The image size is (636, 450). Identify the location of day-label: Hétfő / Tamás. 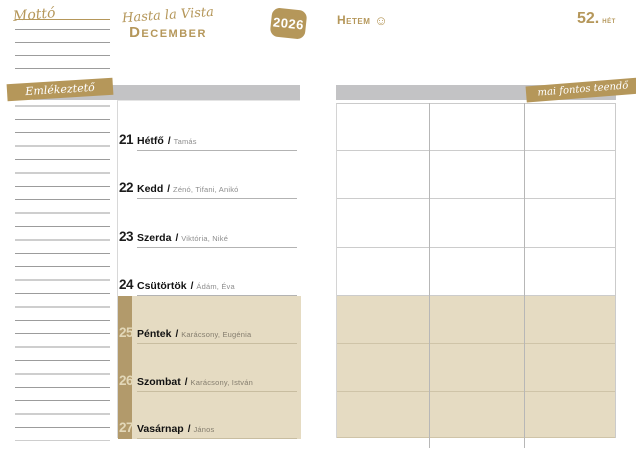
(217, 143).